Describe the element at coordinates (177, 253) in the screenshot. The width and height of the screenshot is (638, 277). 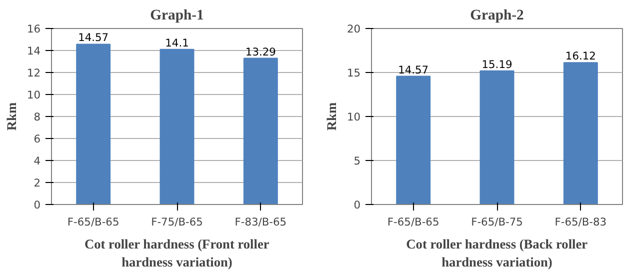
I see `x-axis-title: Cot roller hardness (Front roller hardness variation)` at that location.